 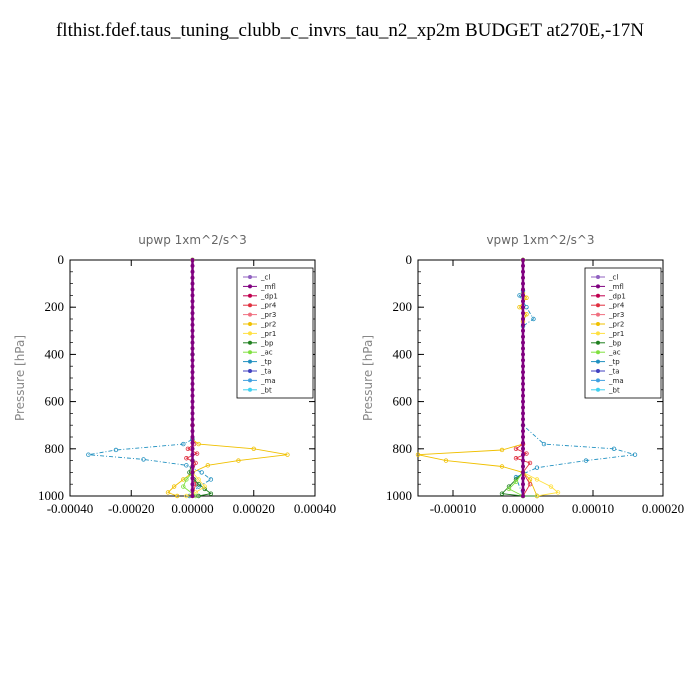 What do you see at coordinates (267, 343) in the screenshot?
I see `legend-label: _bp` at bounding box center [267, 343].